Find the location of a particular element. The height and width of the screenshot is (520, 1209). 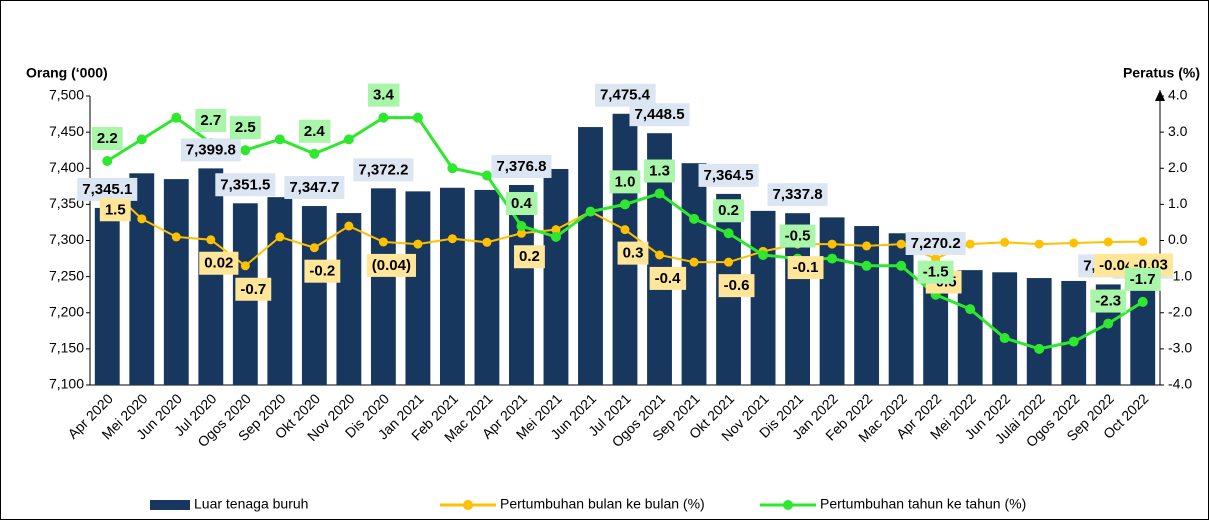

data-label: 1.3 is located at coordinates (659, 171).